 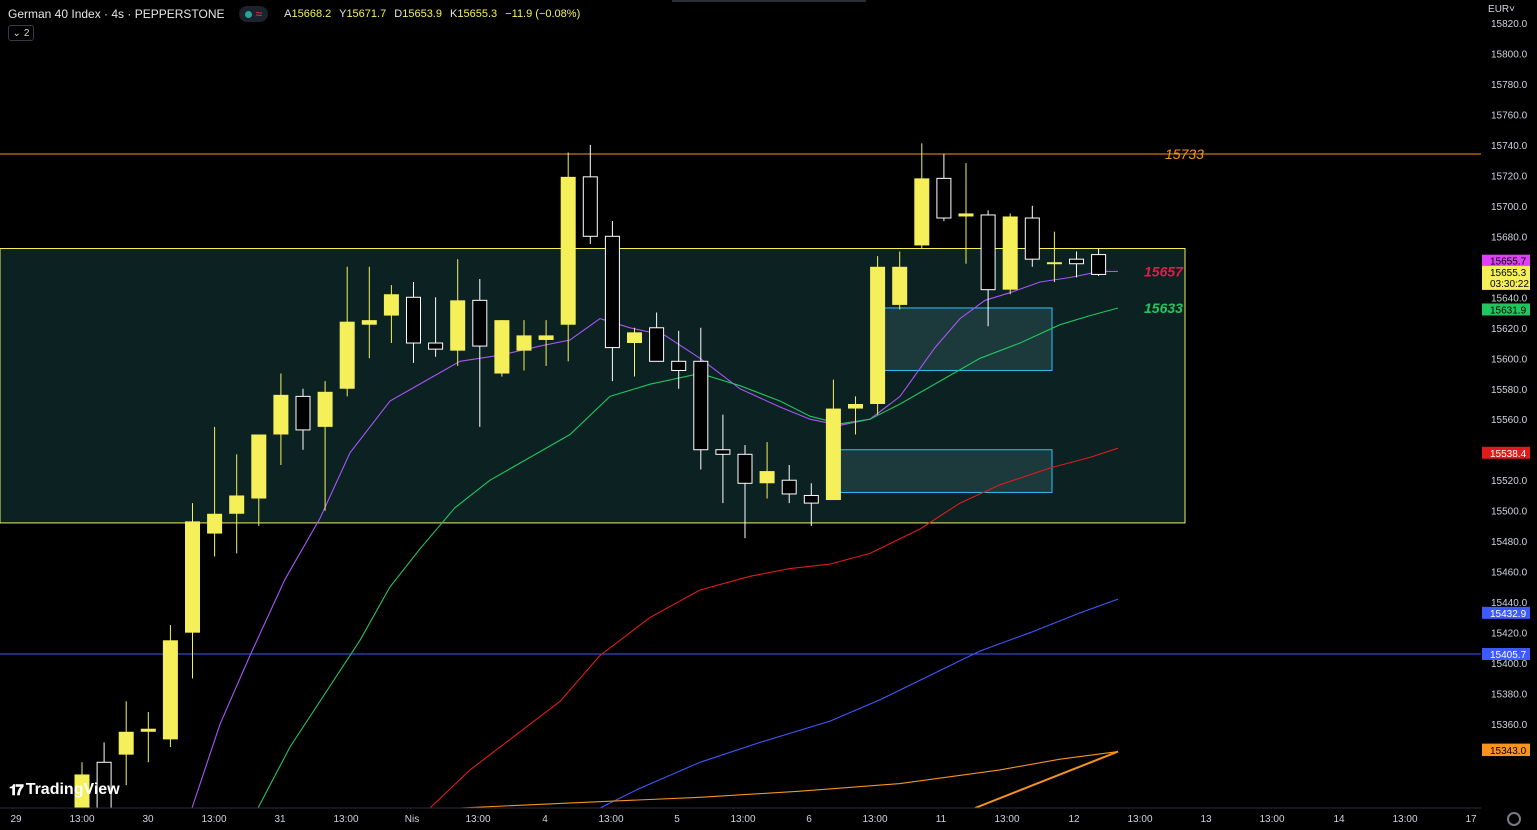 What do you see at coordinates (1509, 329) in the screenshot?
I see `price-tick-label: 15620.0` at bounding box center [1509, 329].